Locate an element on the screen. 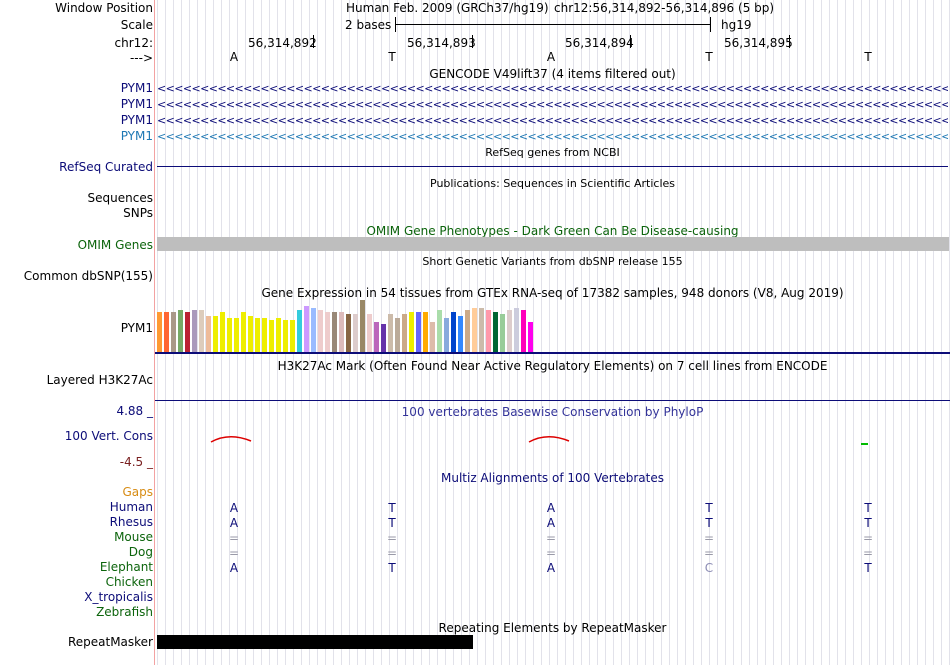 This screenshot has height=665, width=950. phylop-graph is located at coordinates (552, 440).